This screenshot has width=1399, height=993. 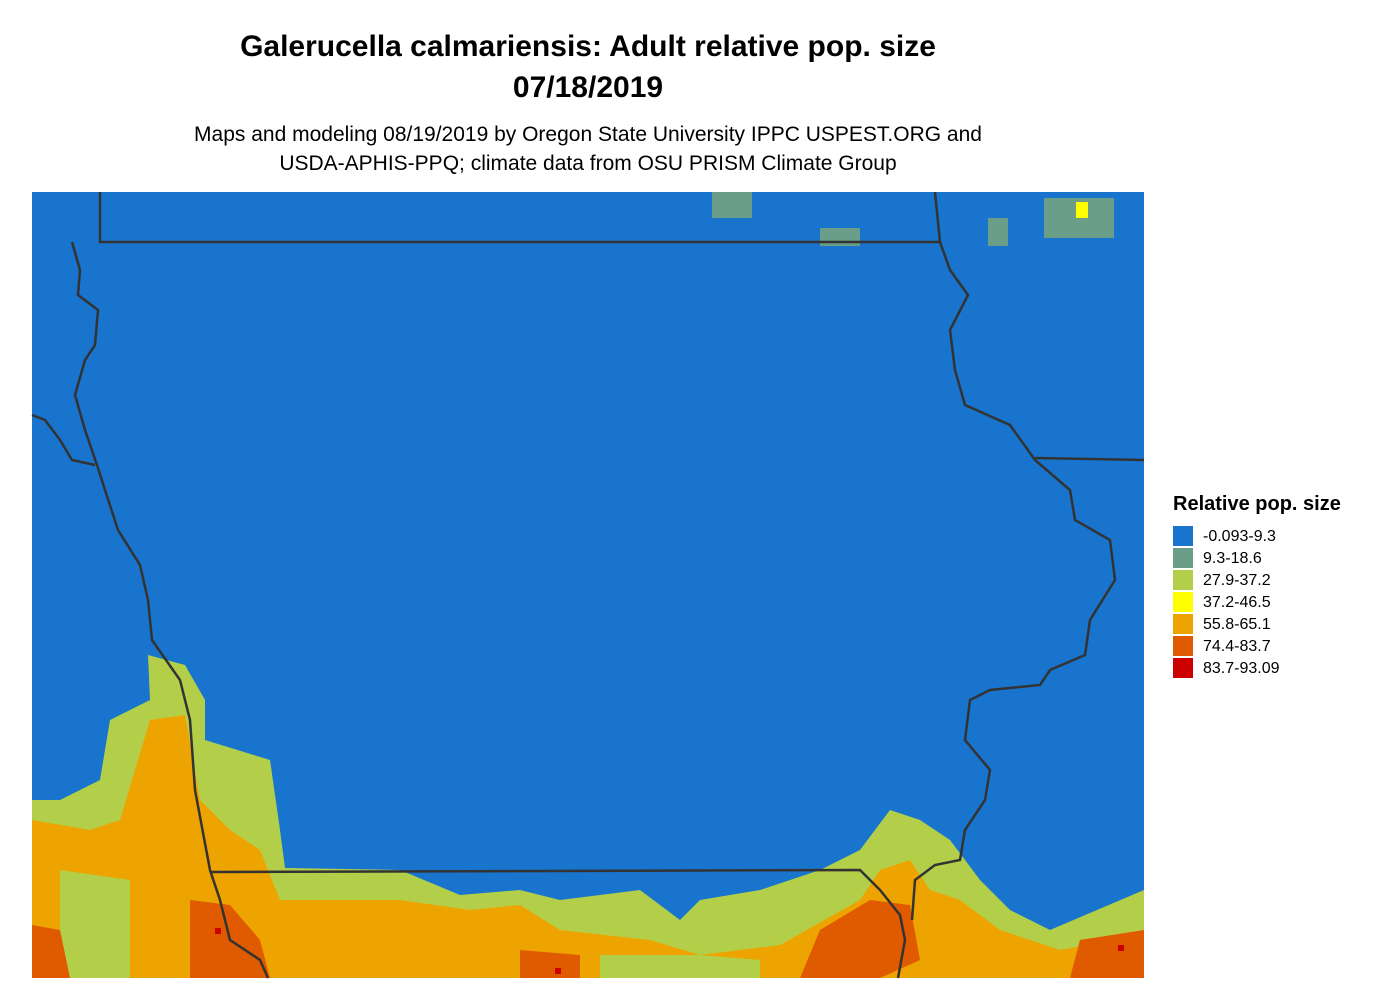 What do you see at coordinates (1239, 536) in the screenshot?
I see `legend-label: -0.093-9.3` at bounding box center [1239, 536].